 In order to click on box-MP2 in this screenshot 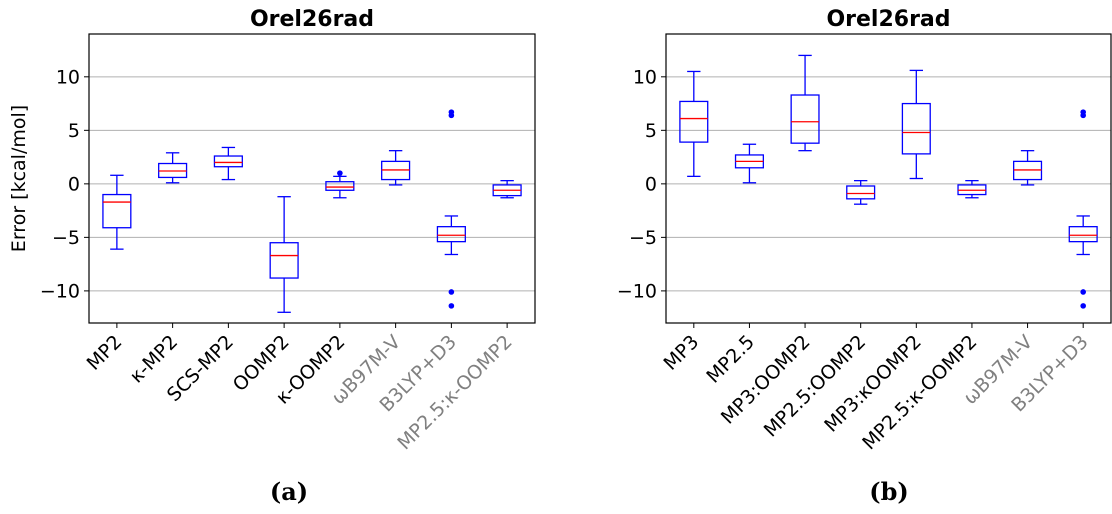, I will do `click(117, 212)`.